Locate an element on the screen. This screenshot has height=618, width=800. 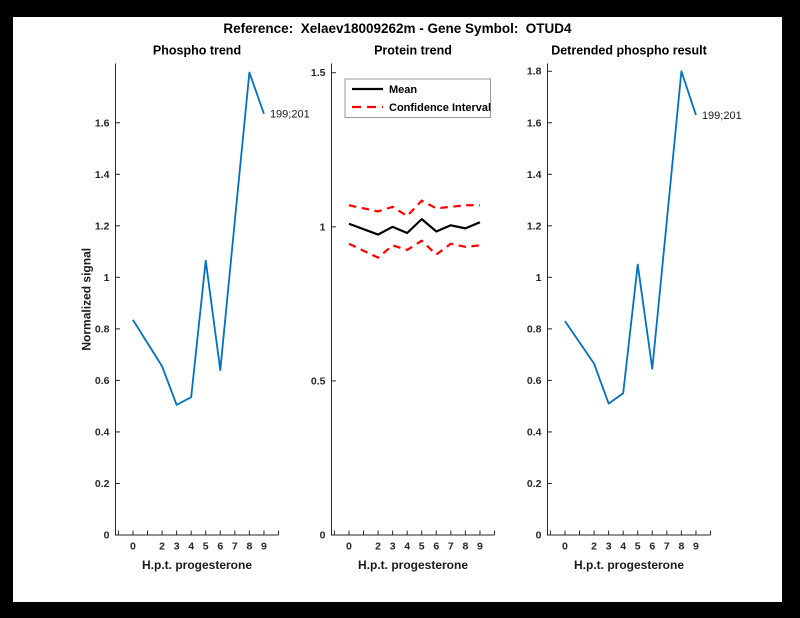
legend: Mean Confidence Interval is located at coordinates (417, 98).